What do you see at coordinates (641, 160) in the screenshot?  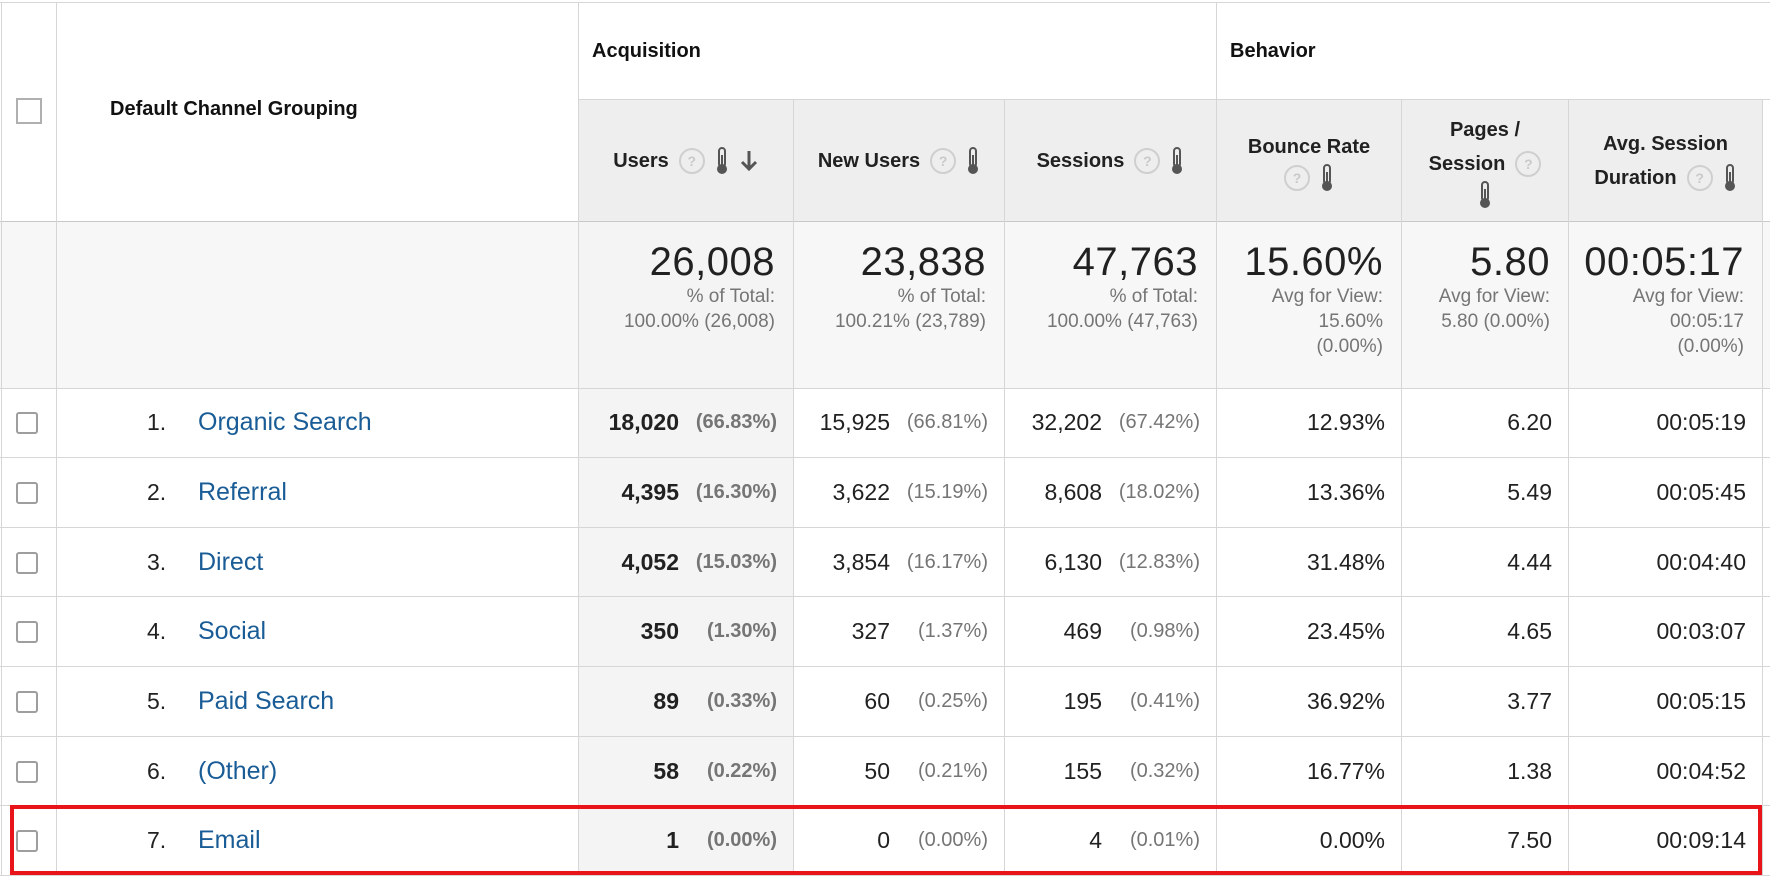 I see `users-header-label: Users` at bounding box center [641, 160].